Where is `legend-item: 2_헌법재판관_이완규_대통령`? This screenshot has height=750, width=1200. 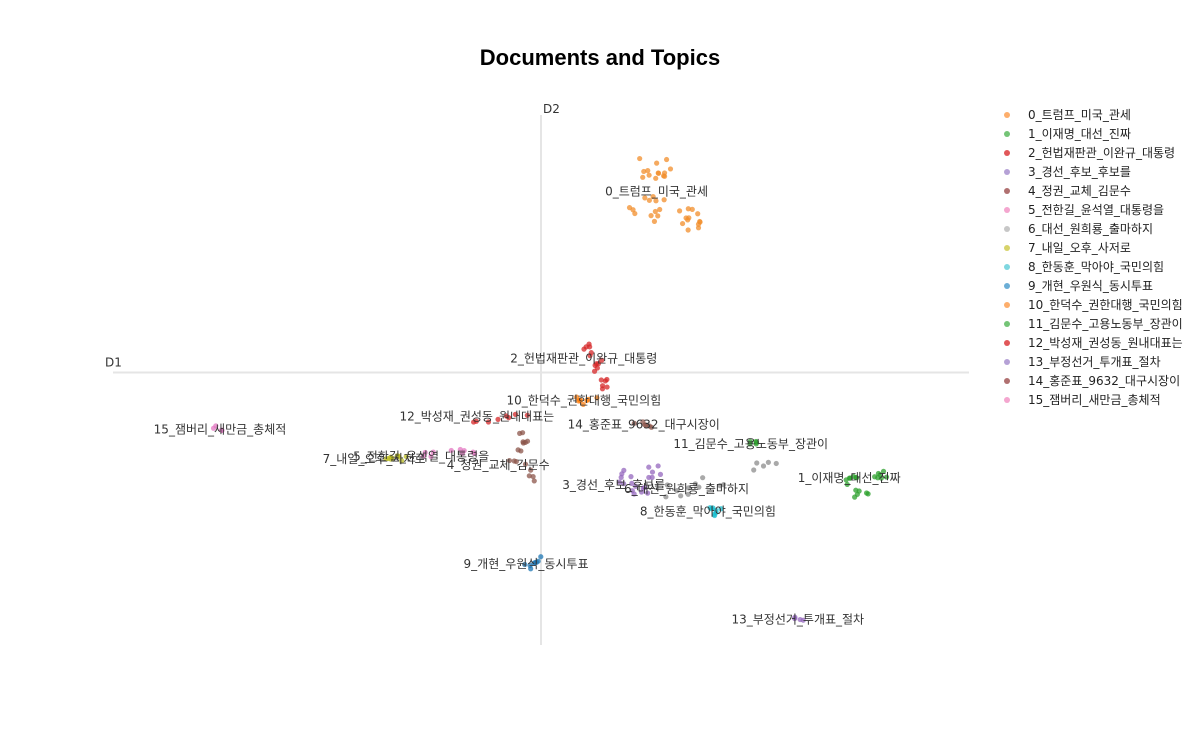
legend-item: 2_헌법재판관_이완규_대통령 is located at coordinates (1089, 153).